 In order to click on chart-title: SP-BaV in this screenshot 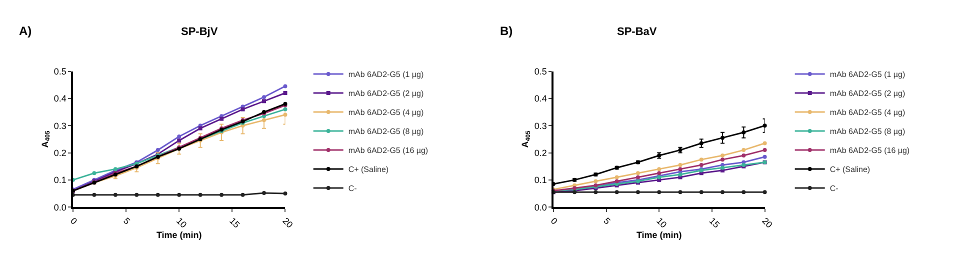, I will do `click(637, 32)`.